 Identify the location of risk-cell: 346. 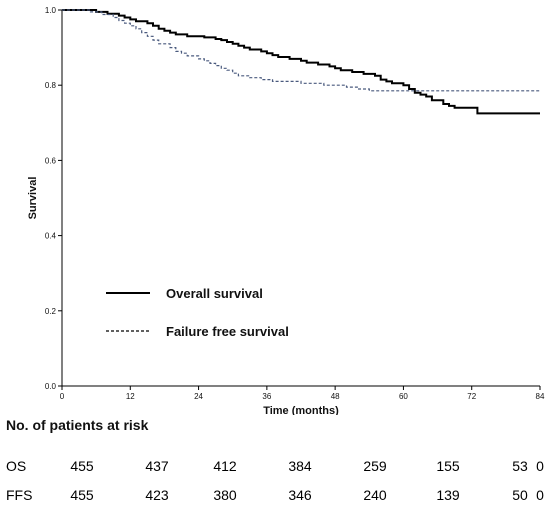
(300, 495).